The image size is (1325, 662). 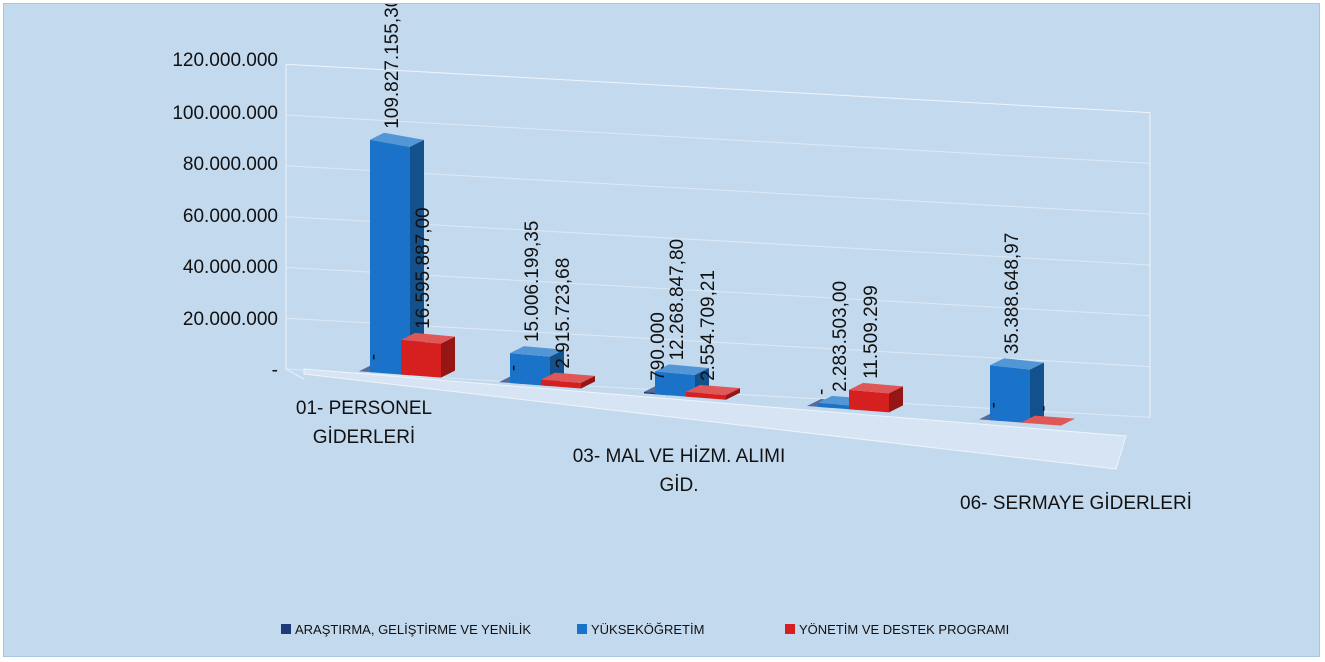 I want to click on data-label: 35.388.648,97, so click(x=1012, y=294).